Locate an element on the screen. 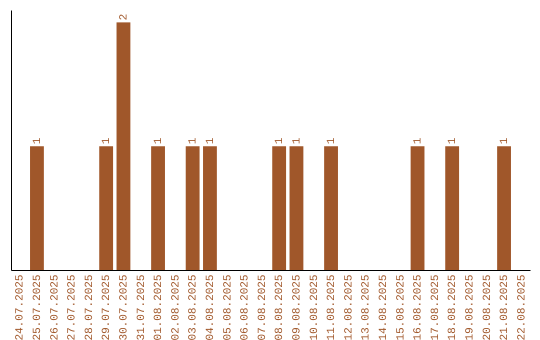  x-tick-label: 06.08.2025 is located at coordinates (246, 307).